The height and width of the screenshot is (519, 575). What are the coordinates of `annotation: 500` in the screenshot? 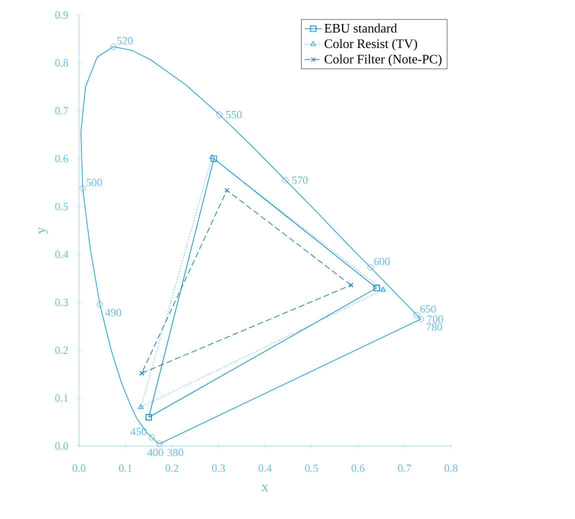 It's located at (94, 182).